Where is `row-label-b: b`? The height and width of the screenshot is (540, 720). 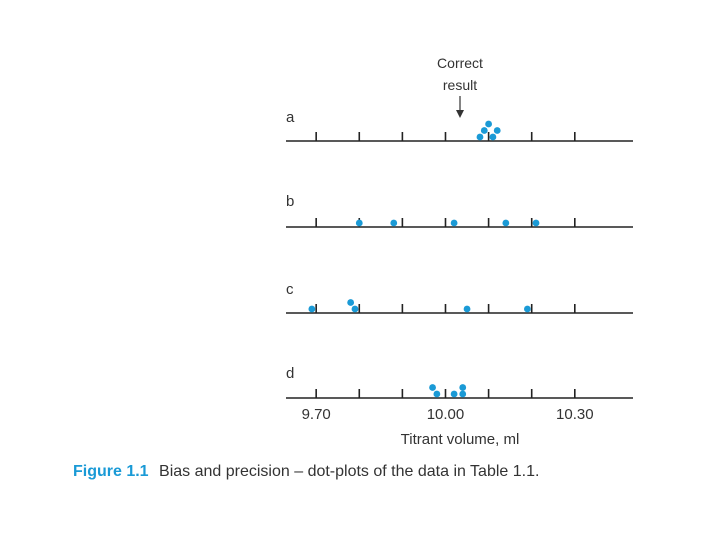
row-label-b: b is located at coordinates (290, 201).